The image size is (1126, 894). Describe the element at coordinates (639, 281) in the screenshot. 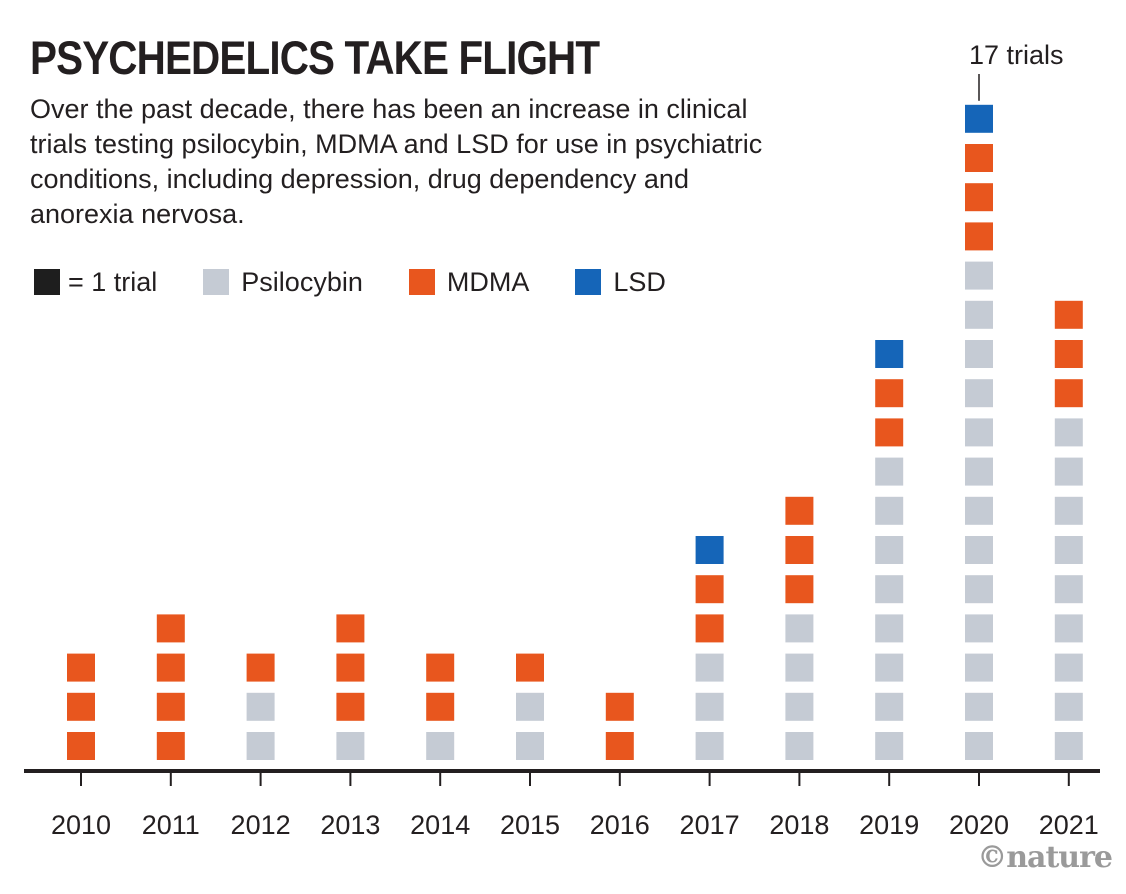

I see `legend-label-lsd: LSD` at that location.